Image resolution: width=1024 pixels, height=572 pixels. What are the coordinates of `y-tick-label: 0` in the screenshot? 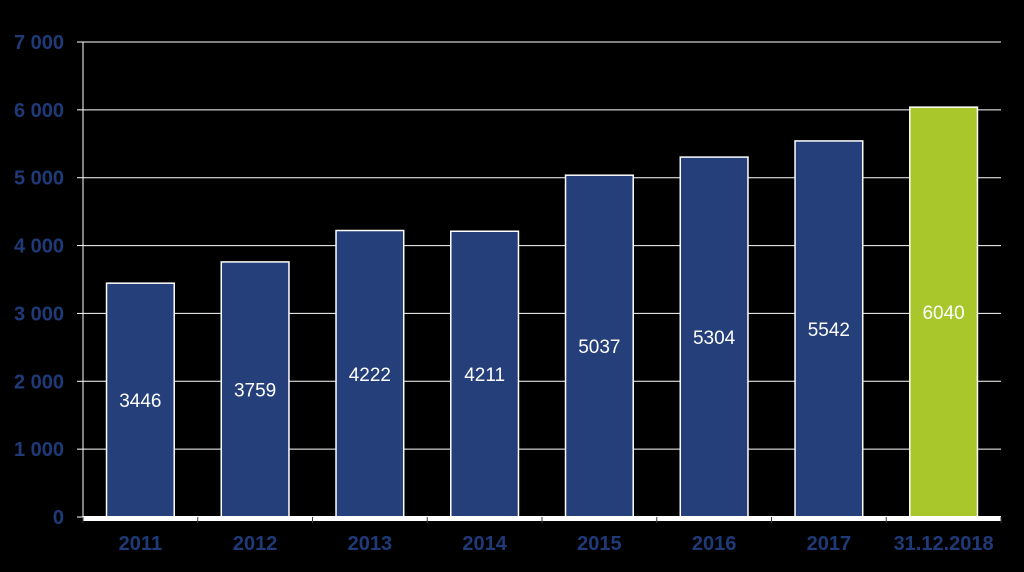 It's located at (58, 518).